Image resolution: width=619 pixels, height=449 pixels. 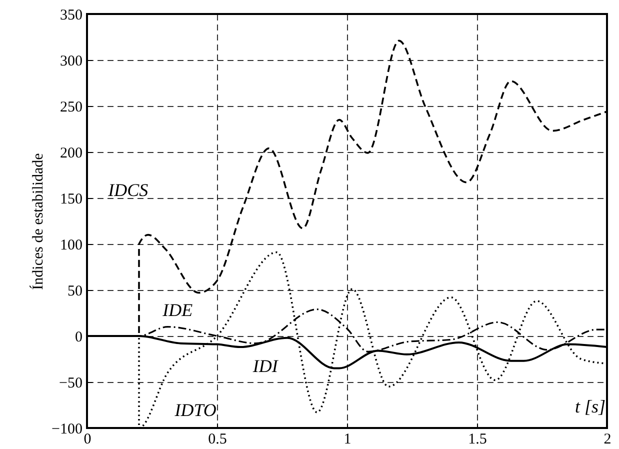 I want to click on y-tick-label: 100, so click(x=71, y=246).